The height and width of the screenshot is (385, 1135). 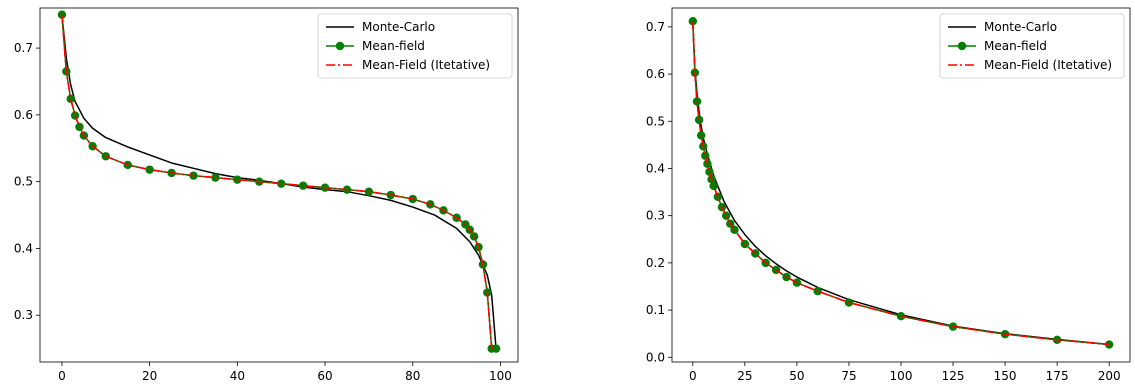 What do you see at coordinates (796, 376) in the screenshot?
I see `x-tick-label: 50` at bounding box center [796, 376].